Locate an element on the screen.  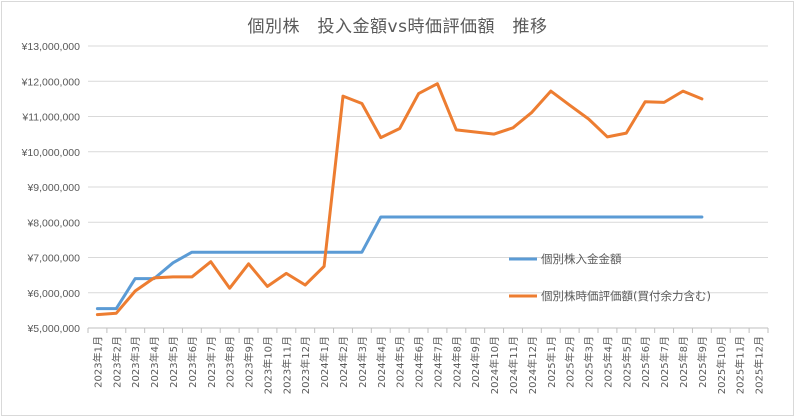
x-tick-label: 2023年6月 is located at coordinates (192, 362).